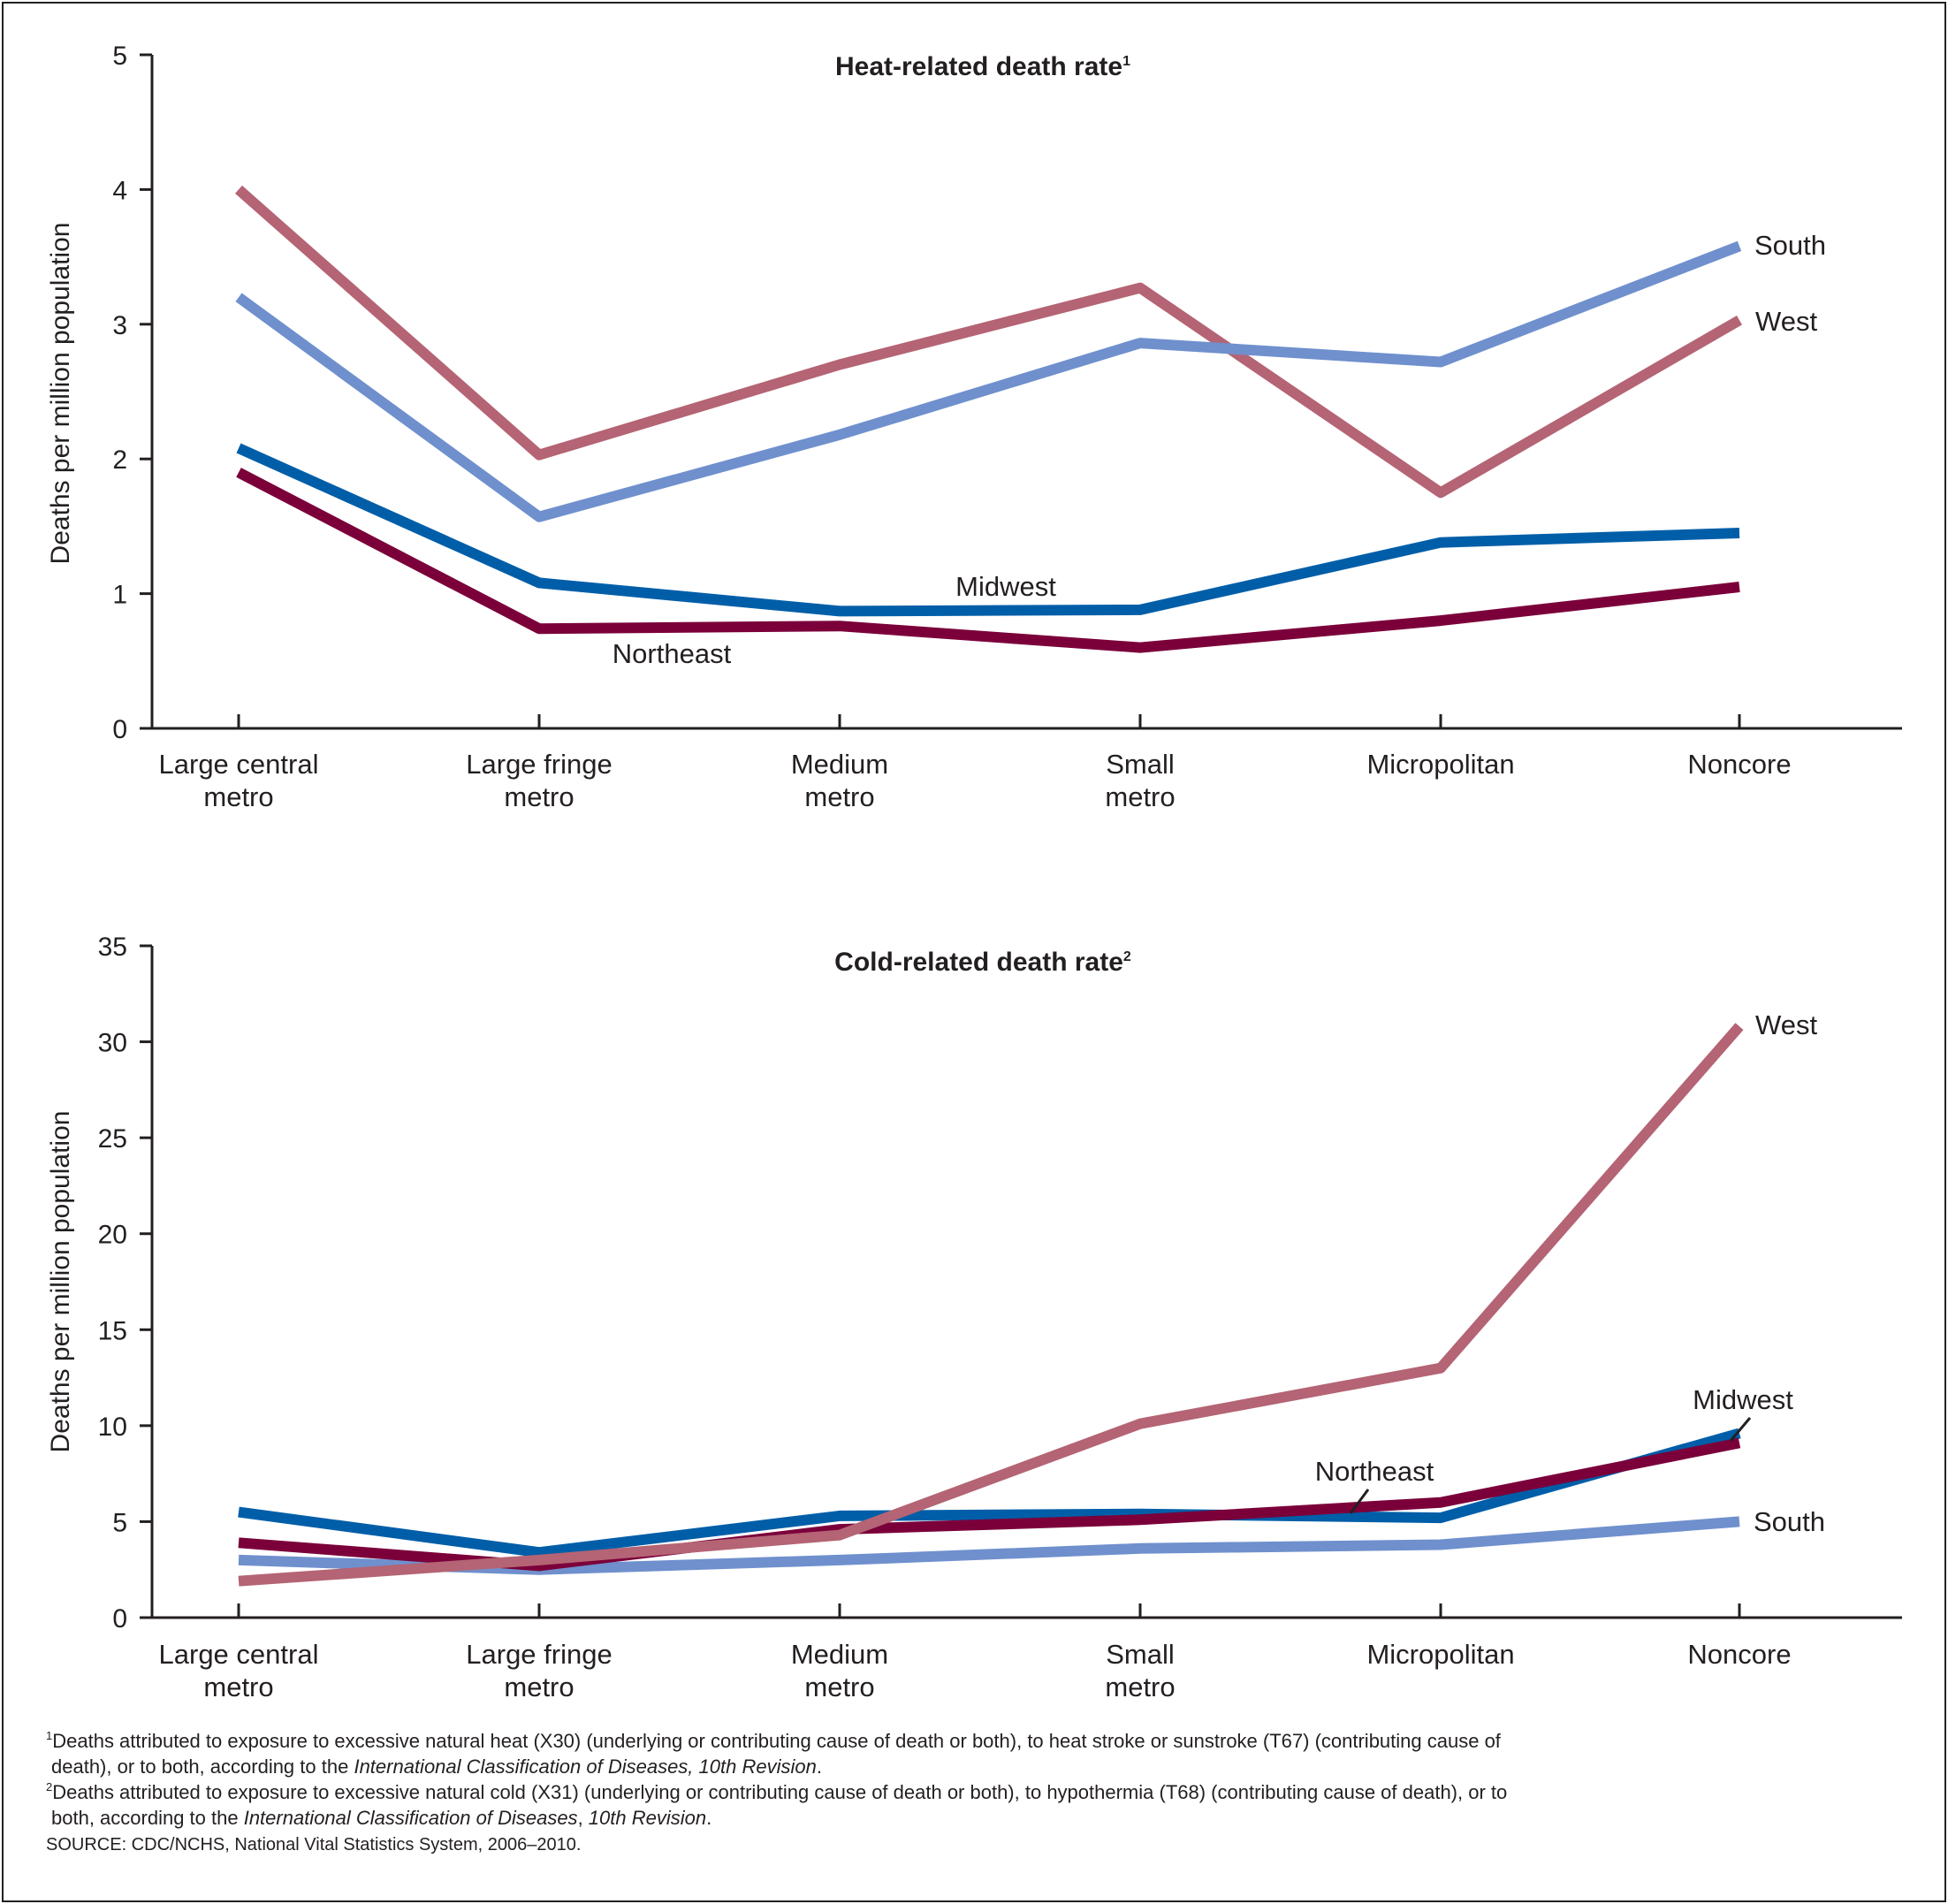 The height and width of the screenshot is (1904, 1948). What do you see at coordinates (982, 963) in the screenshot?
I see `cold-chart-title: Cold-related death rate2` at bounding box center [982, 963].